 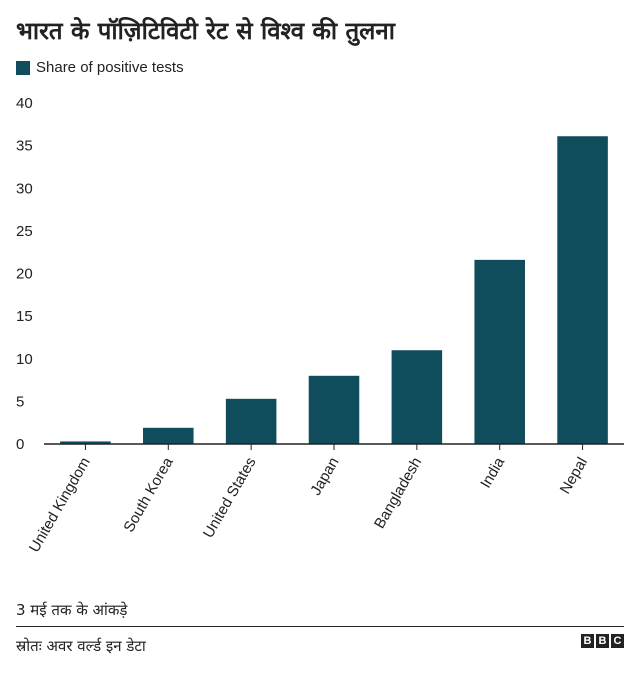 What do you see at coordinates (24, 146) in the screenshot?
I see `y-tick-label: 35` at bounding box center [24, 146].